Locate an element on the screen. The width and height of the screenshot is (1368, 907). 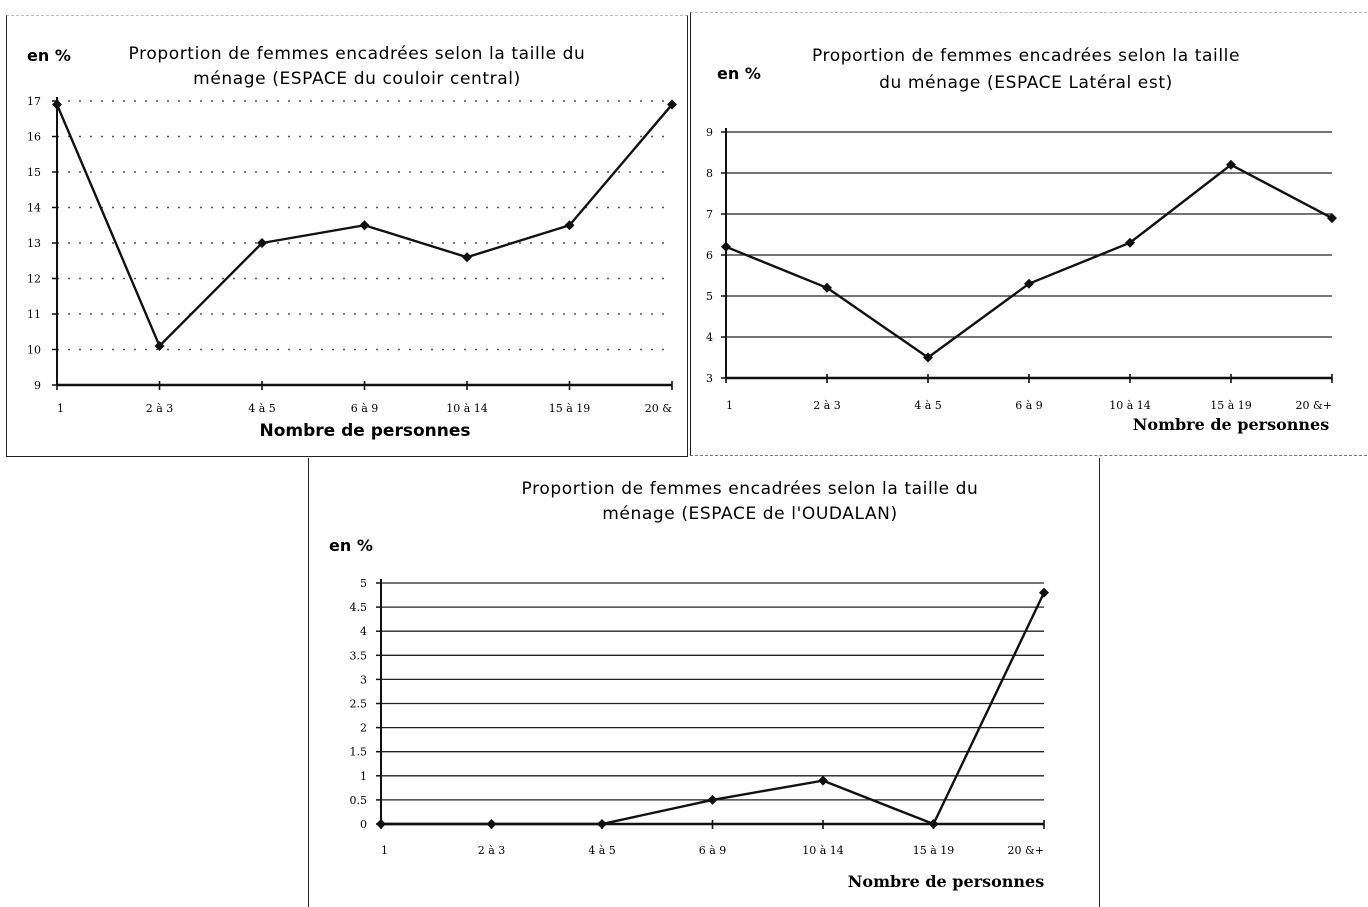
chart-2-ylabel: en % is located at coordinates (739, 73).